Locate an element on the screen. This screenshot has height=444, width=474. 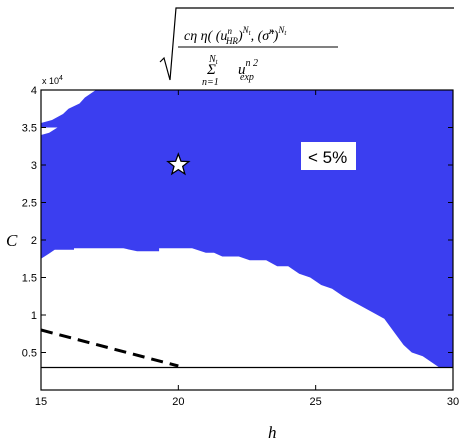
title-t-sub-2: t is located at coordinates (285, 33).